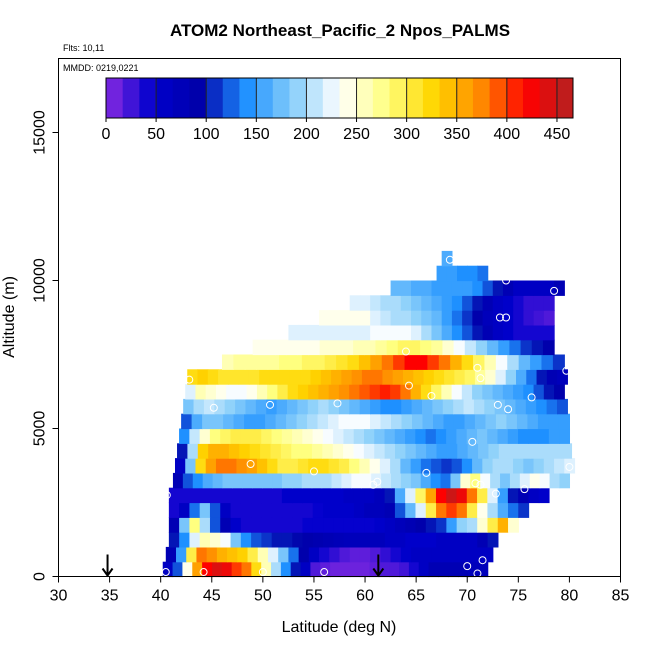 The image size is (650, 655). What do you see at coordinates (306, 569) in the screenshot?
I see `heatmap-cell-r0-c14` at bounding box center [306, 569].